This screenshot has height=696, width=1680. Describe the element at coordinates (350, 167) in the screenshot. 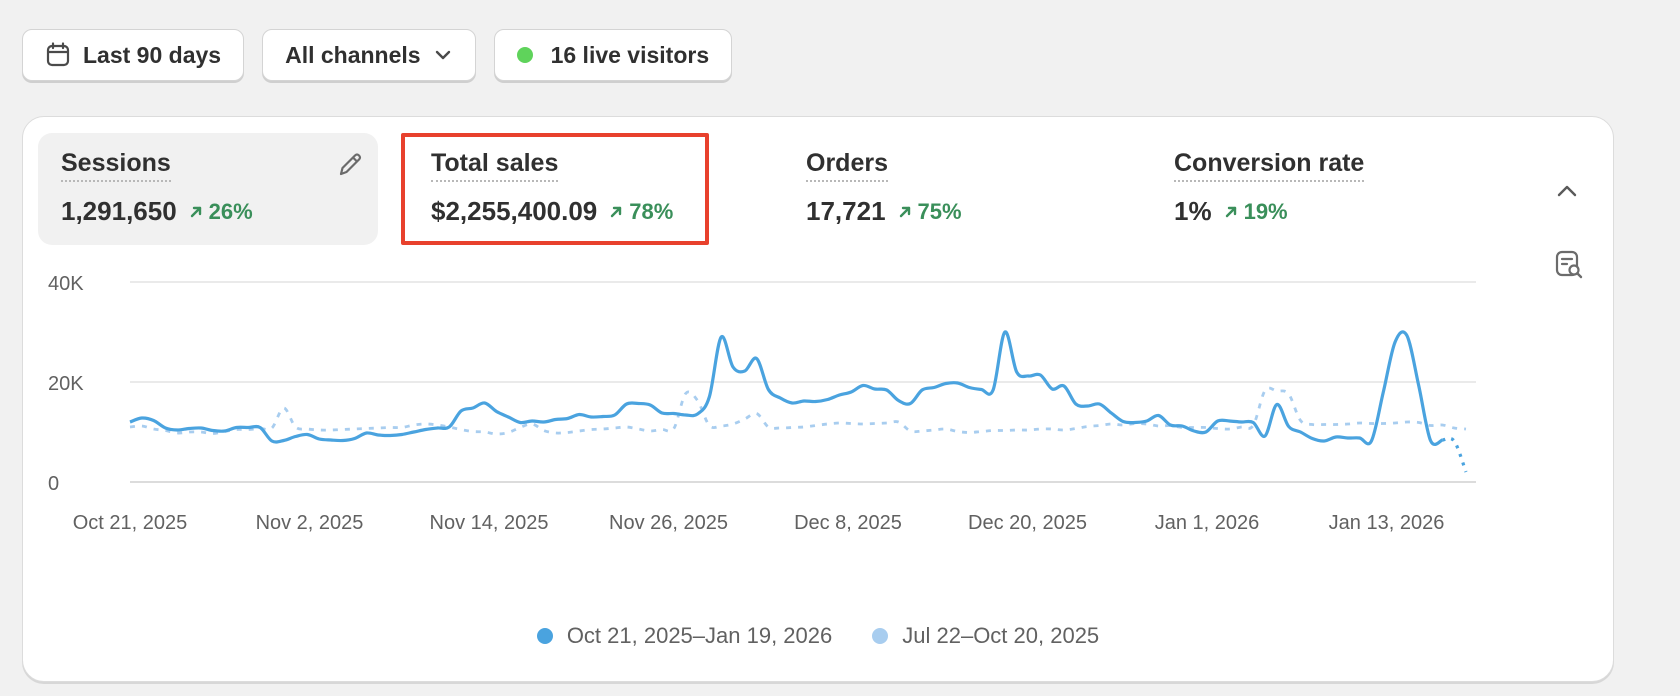

I see `edit-pencil-icon` at that location.